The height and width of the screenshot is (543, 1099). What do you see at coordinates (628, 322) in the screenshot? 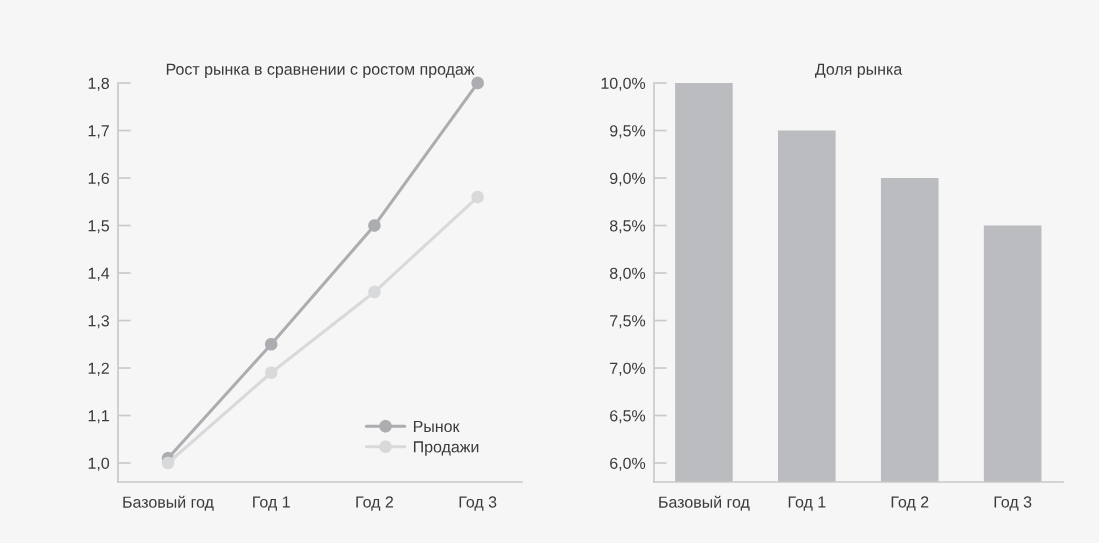
I see `y-tick-label: 7,5%` at bounding box center [628, 322].